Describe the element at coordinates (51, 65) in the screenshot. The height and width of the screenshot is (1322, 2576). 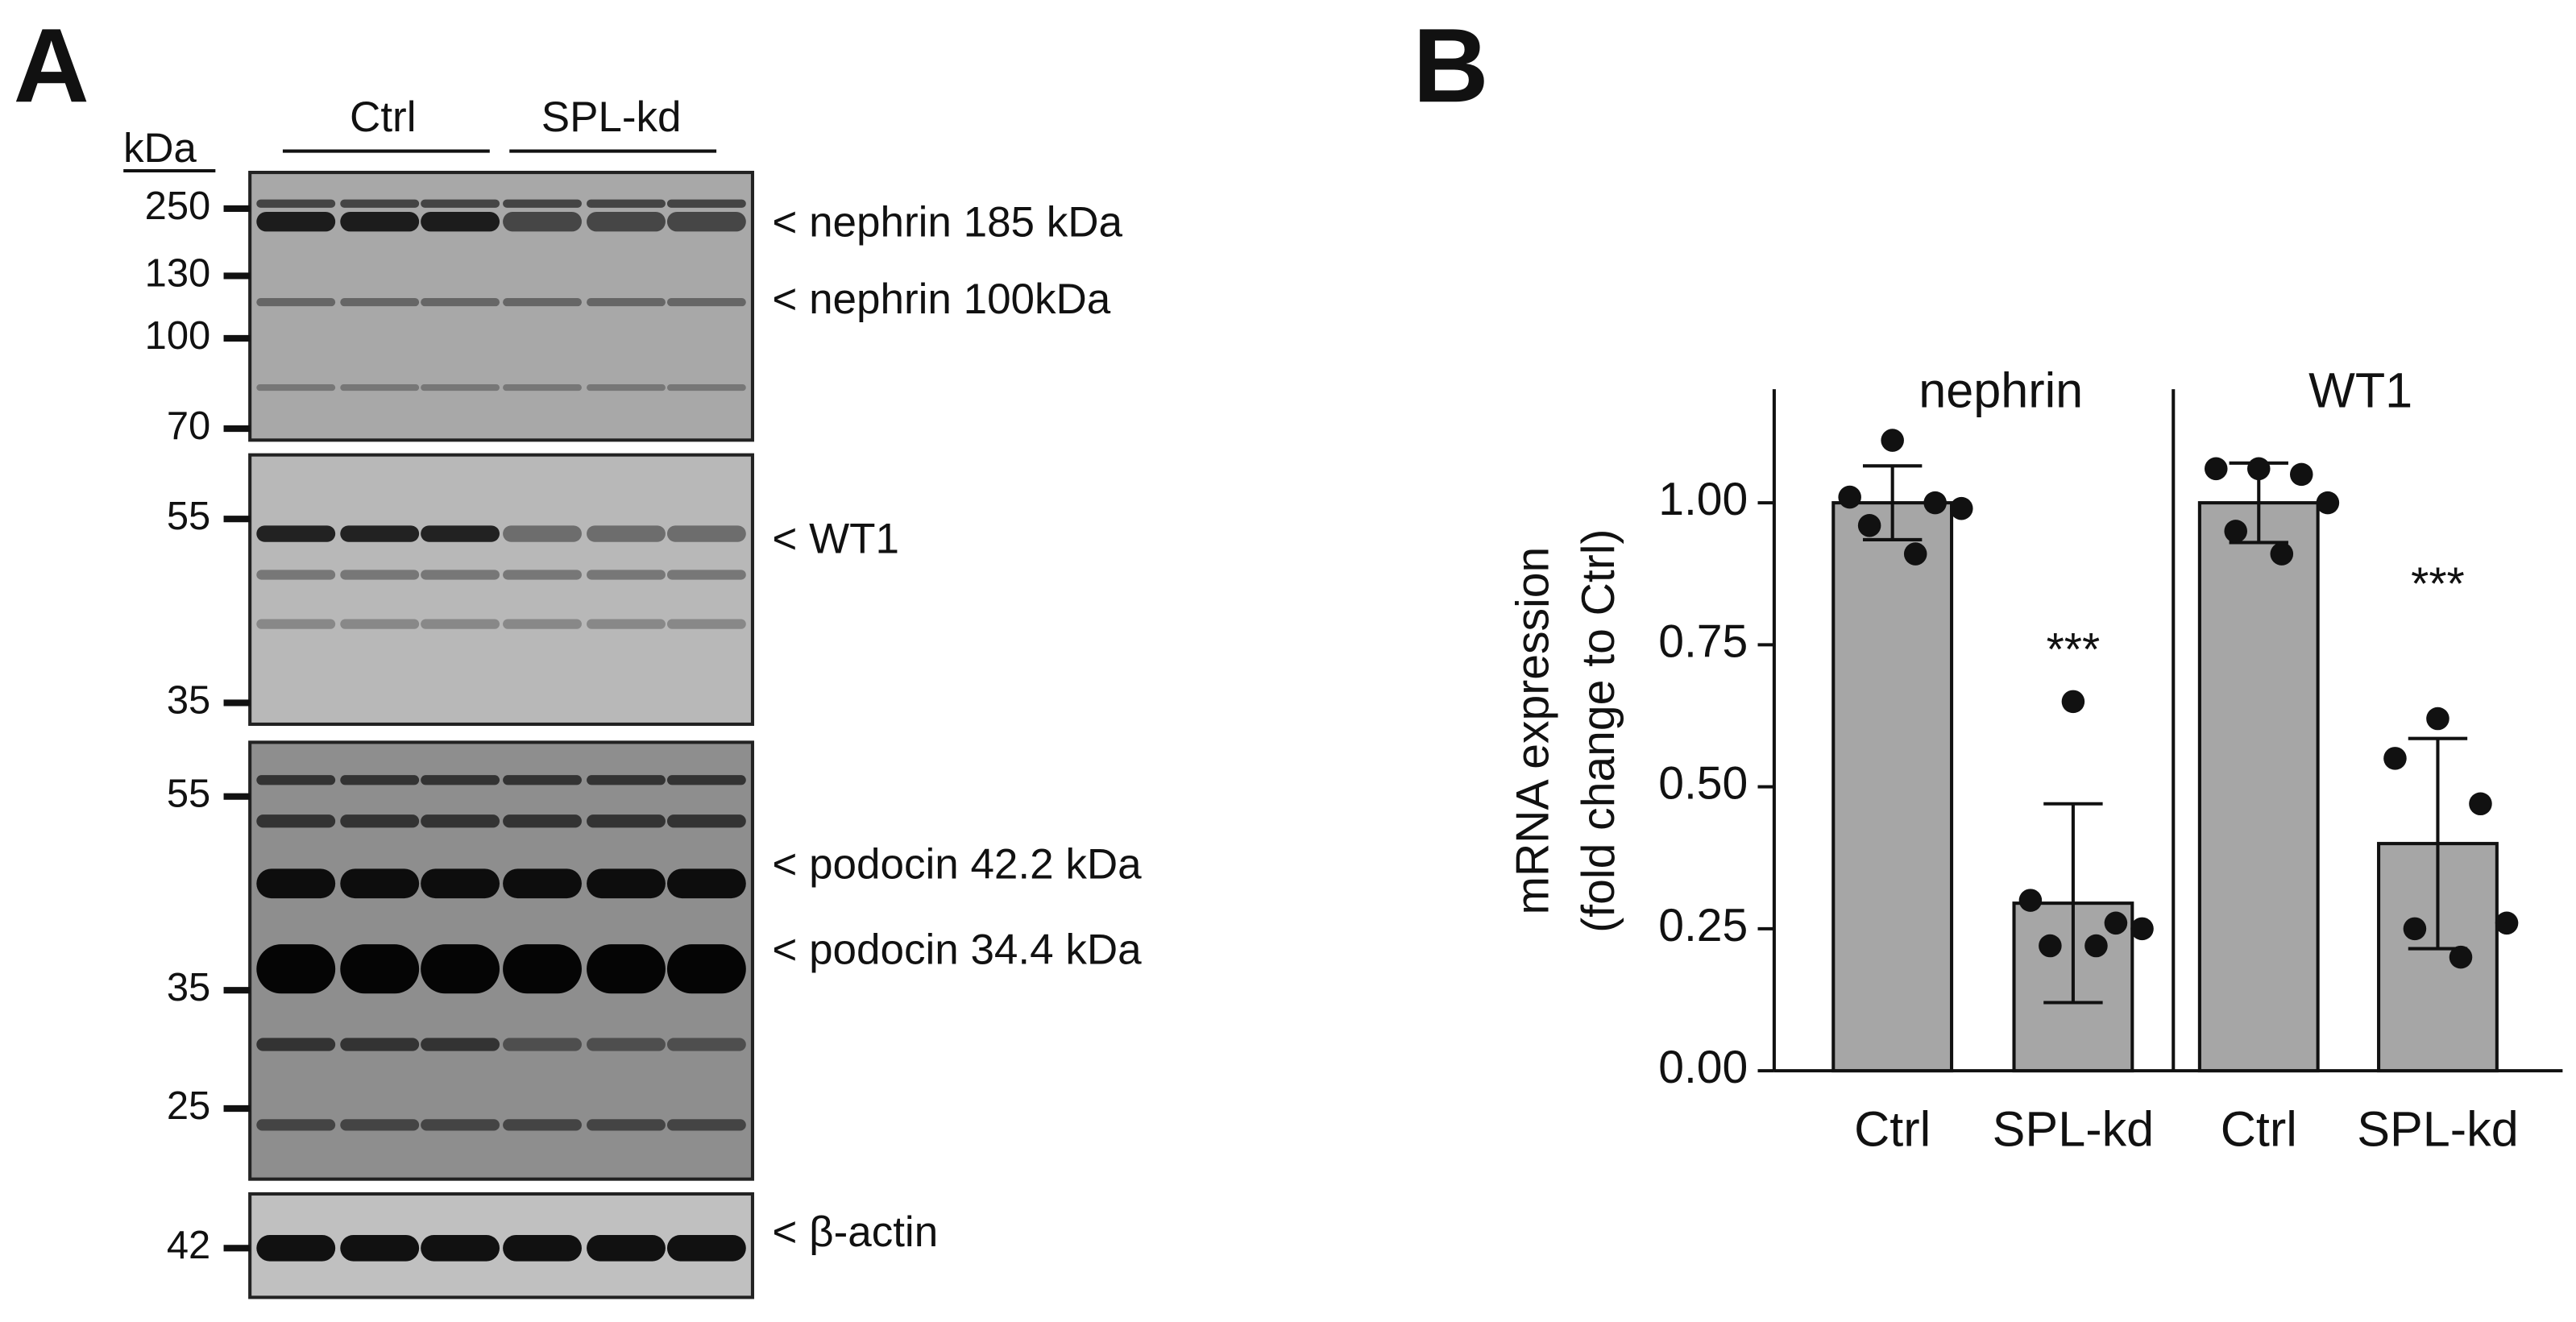
I see `panel-label: A` at that location.